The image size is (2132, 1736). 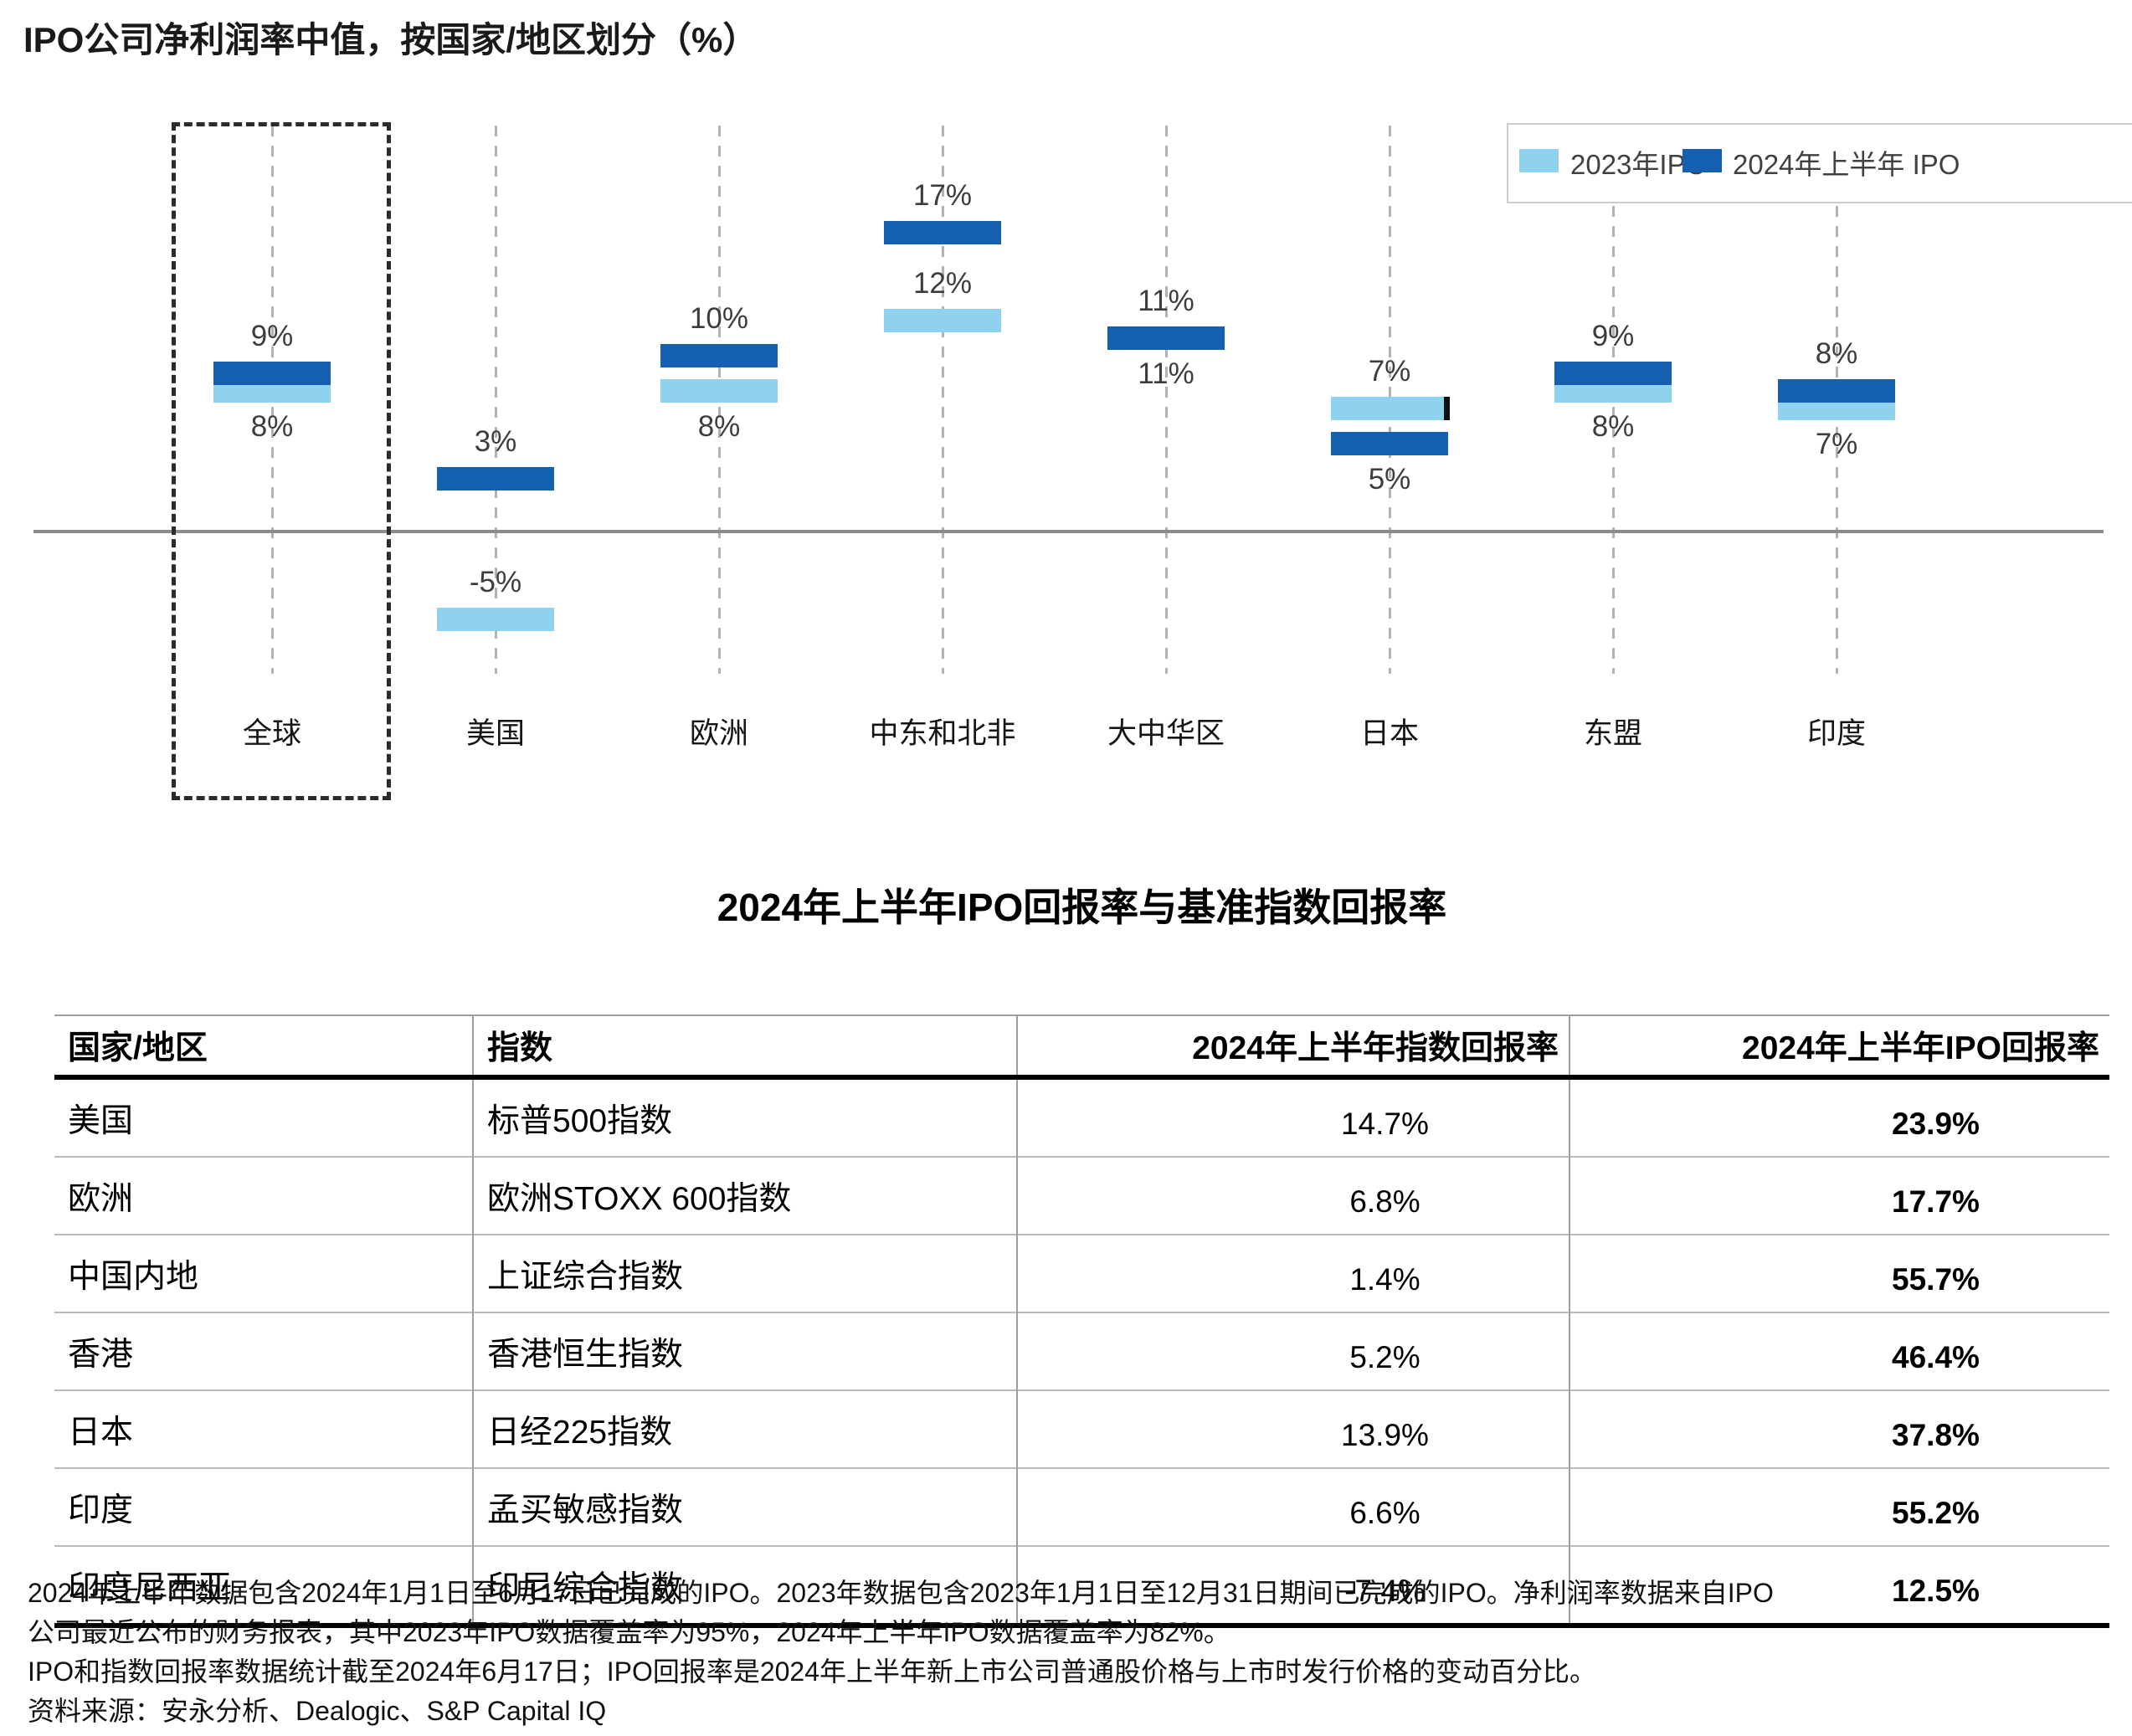 I want to click on table-cell: 日本, so click(x=263, y=1428).